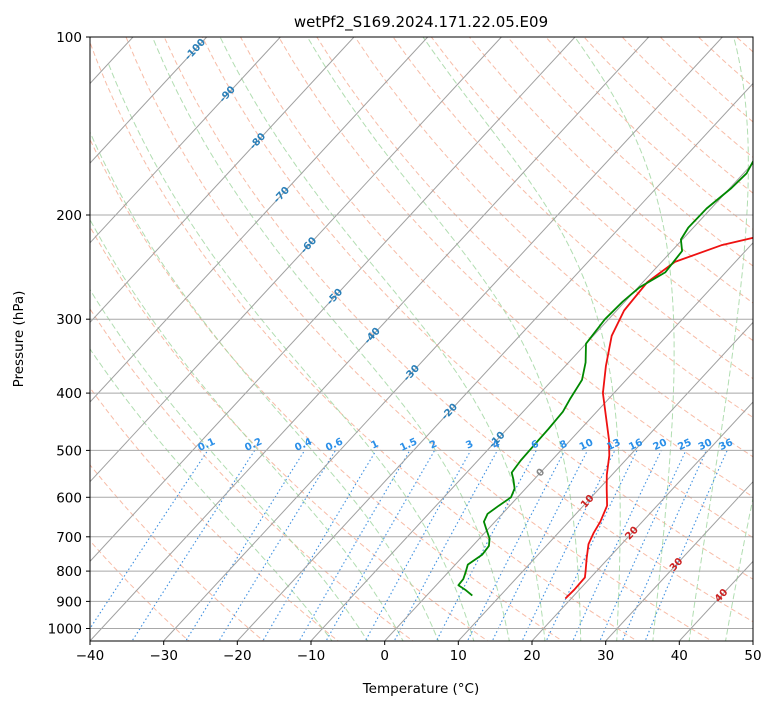  Describe the element at coordinates (679, 656) in the screenshot. I see `x-tick-label: 40` at that location.